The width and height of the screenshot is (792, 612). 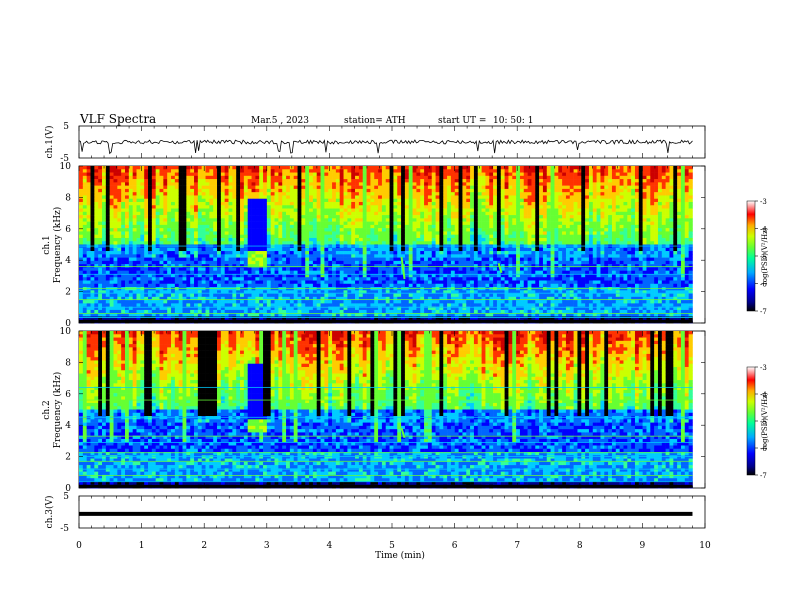 What do you see at coordinates (79, 546) in the screenshot?
I see `x-tick-label: 0` at bounding box center [79, 546].